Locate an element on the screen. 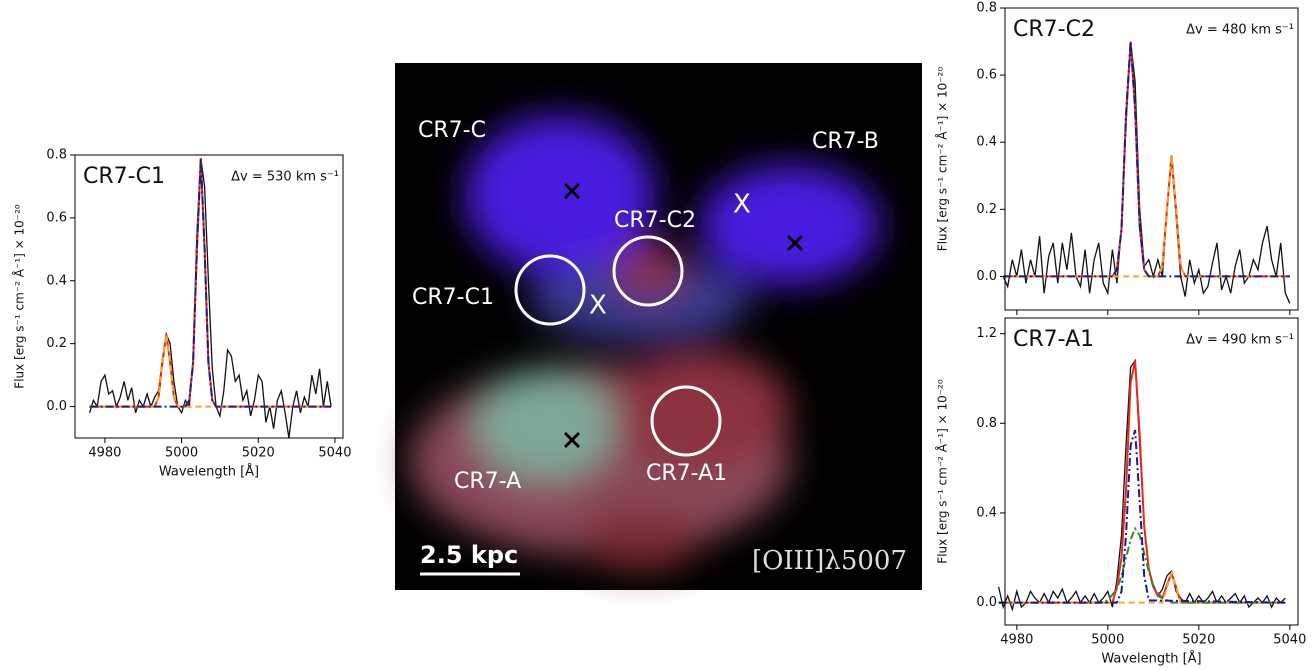 The height and width of the screenshot is (670, 1313). region-label: CR7-A1 is located at coordinates (686, 473).